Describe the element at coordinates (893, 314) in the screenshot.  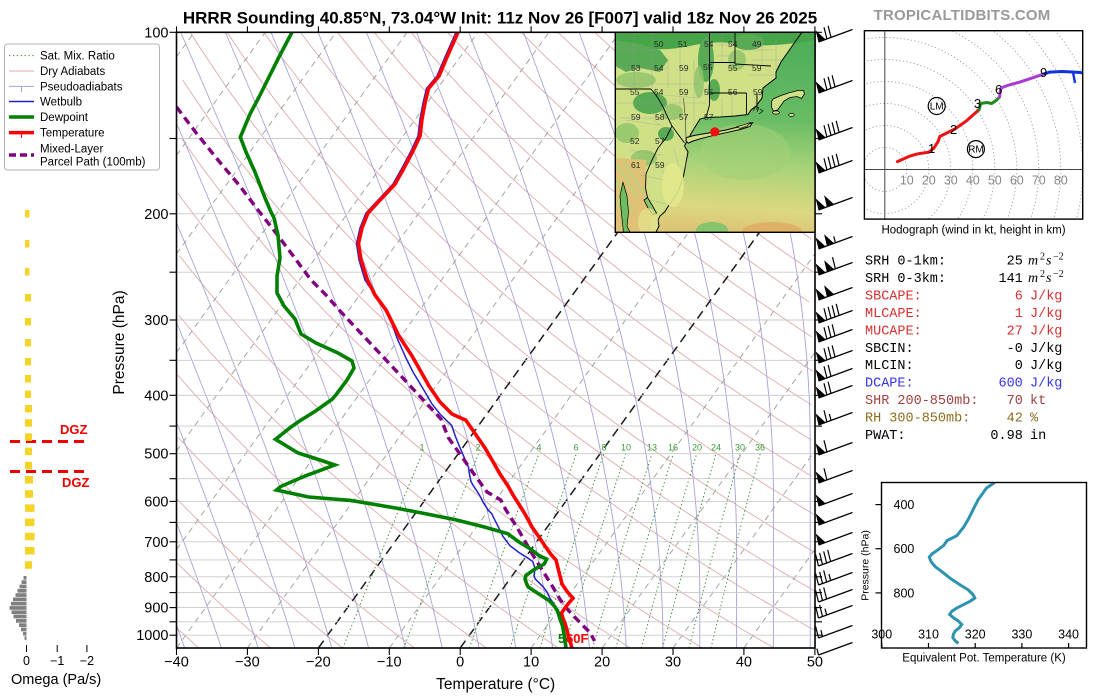
I see `svg-text: MLCAPE:` at that location.